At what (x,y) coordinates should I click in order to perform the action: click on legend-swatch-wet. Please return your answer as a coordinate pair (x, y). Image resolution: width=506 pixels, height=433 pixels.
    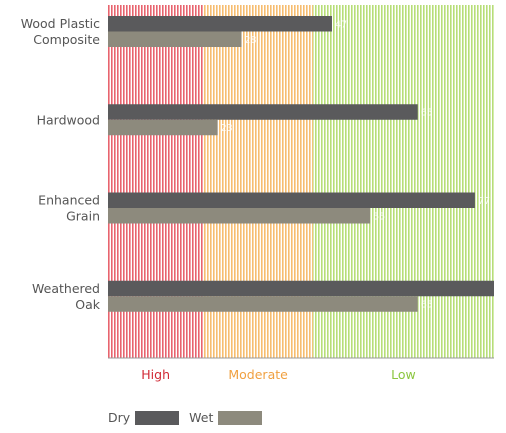
    Looking at the image, I should click on (240, 417).